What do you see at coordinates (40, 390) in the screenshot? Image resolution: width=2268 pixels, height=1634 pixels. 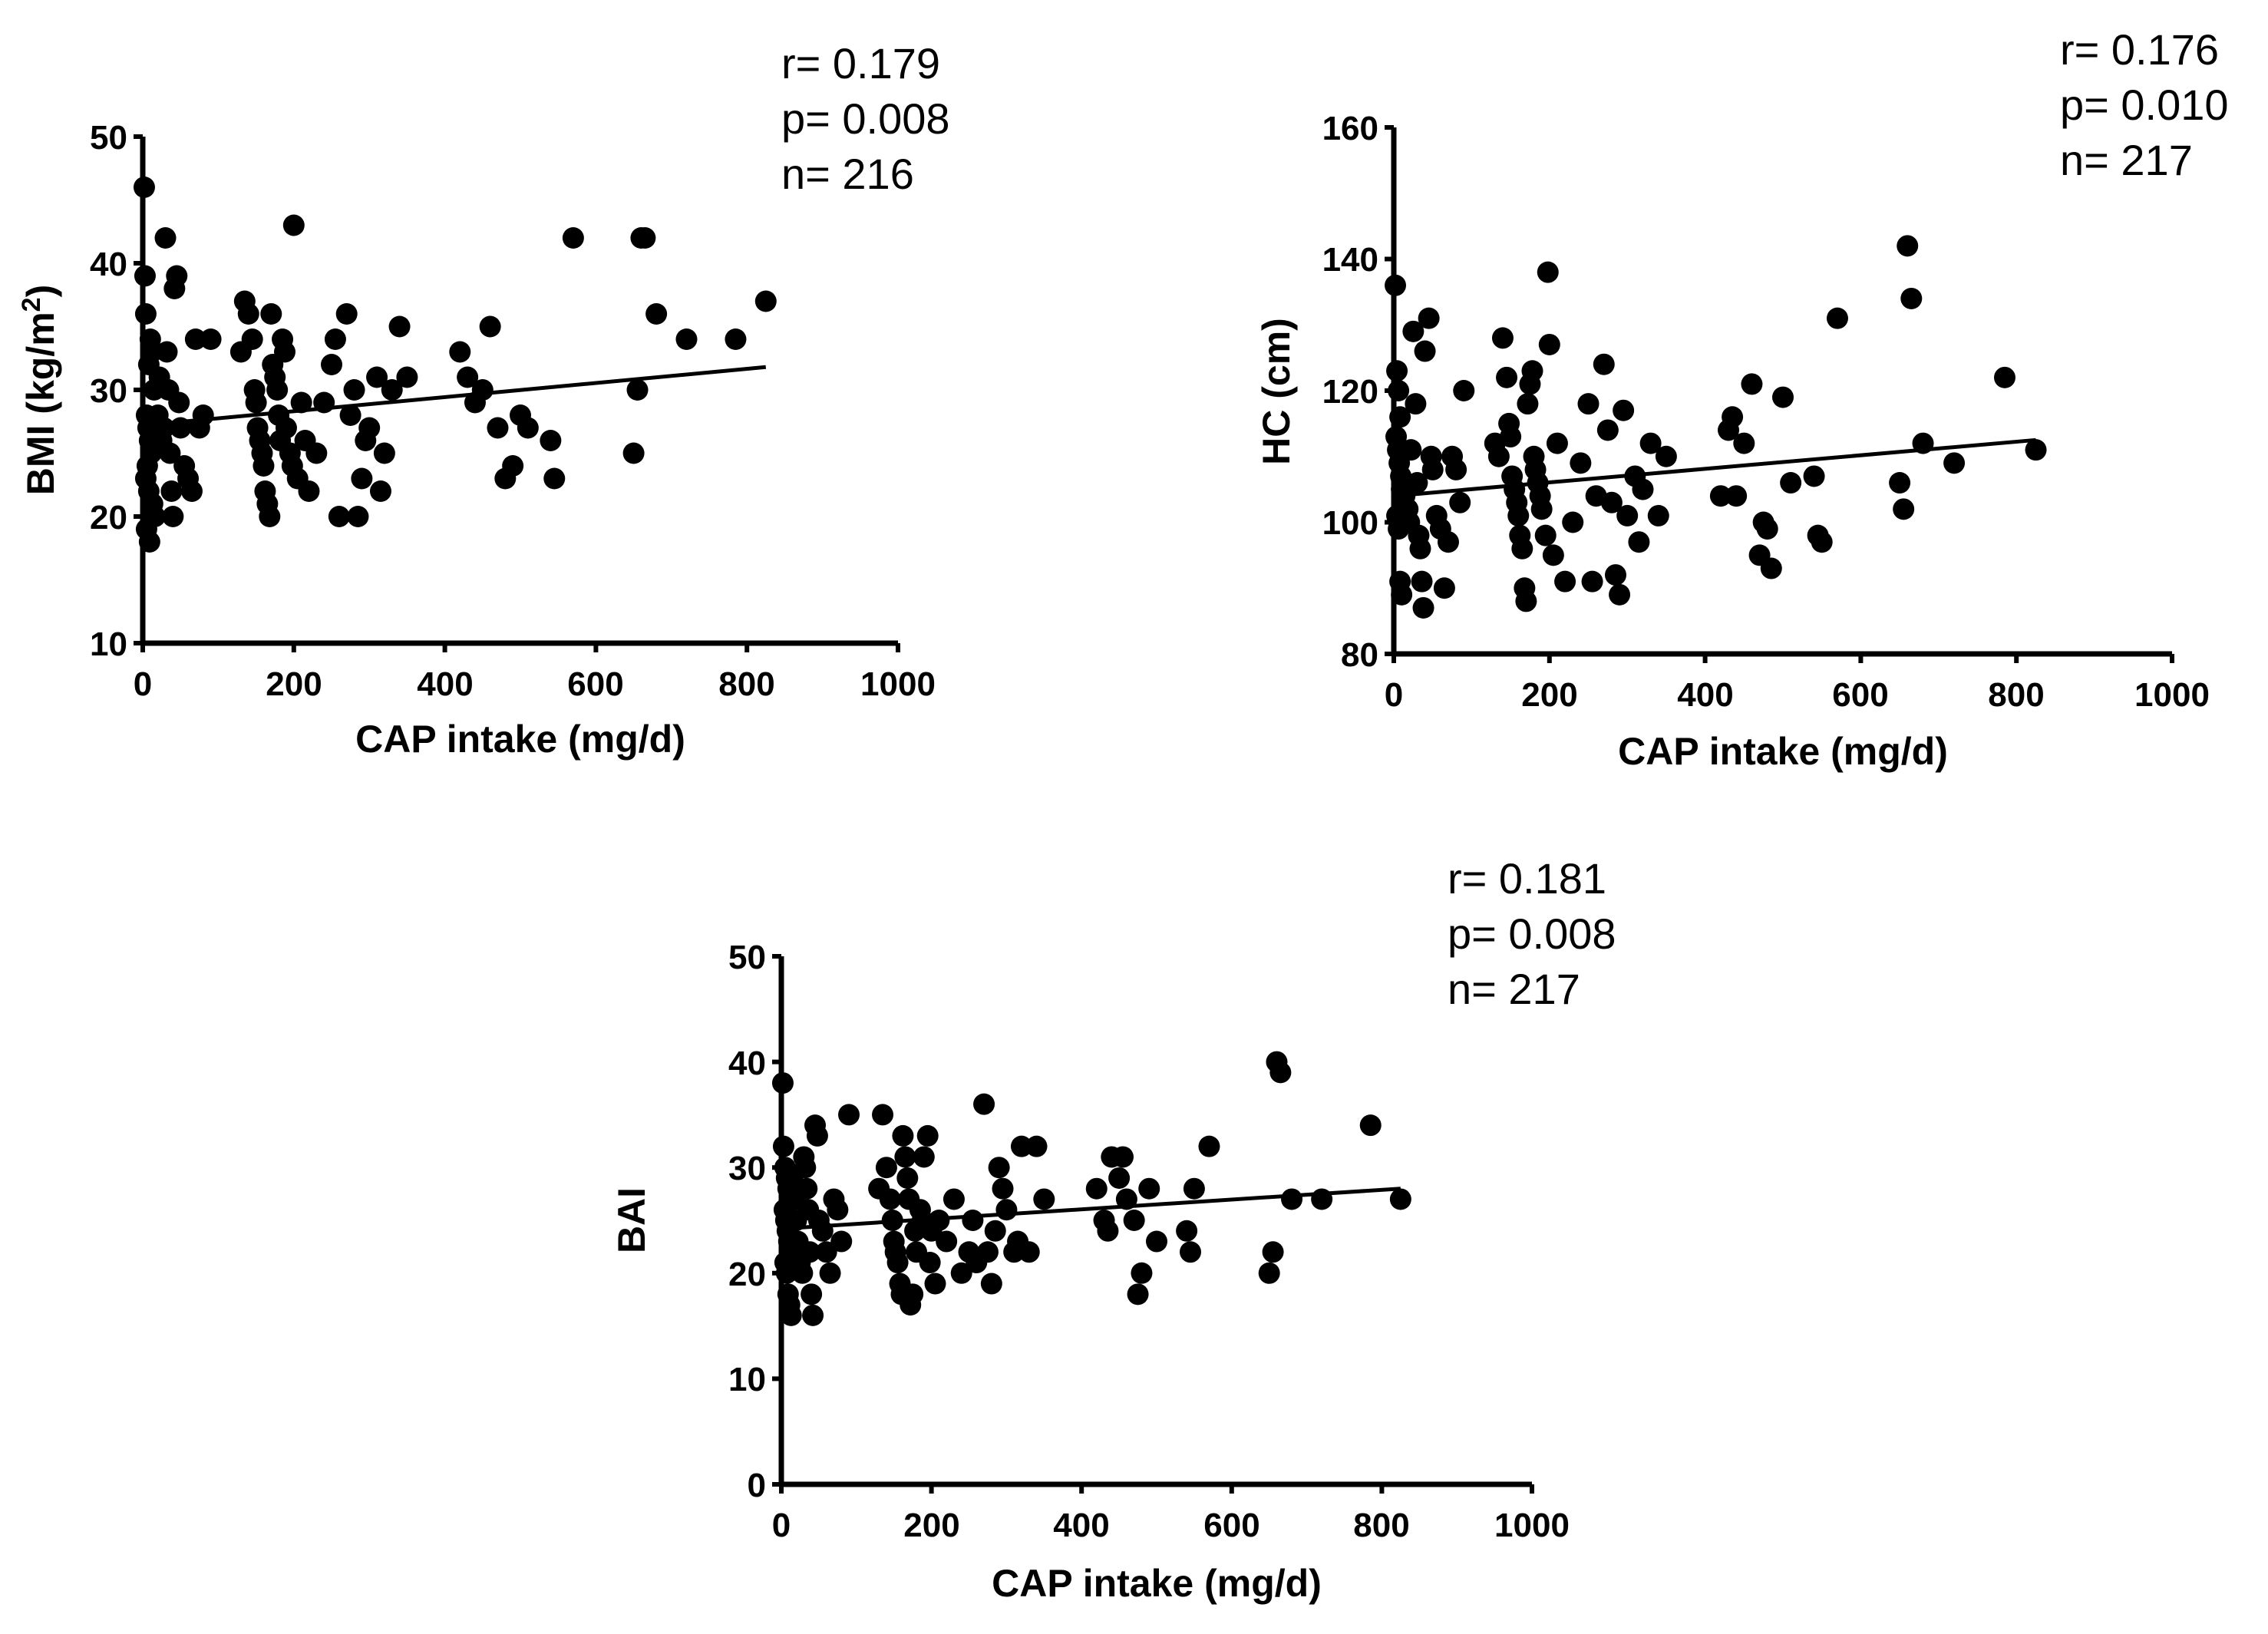 I see `bmi-y-axis-label: BMI (kg/m2)` at bounding box center [40, 390].